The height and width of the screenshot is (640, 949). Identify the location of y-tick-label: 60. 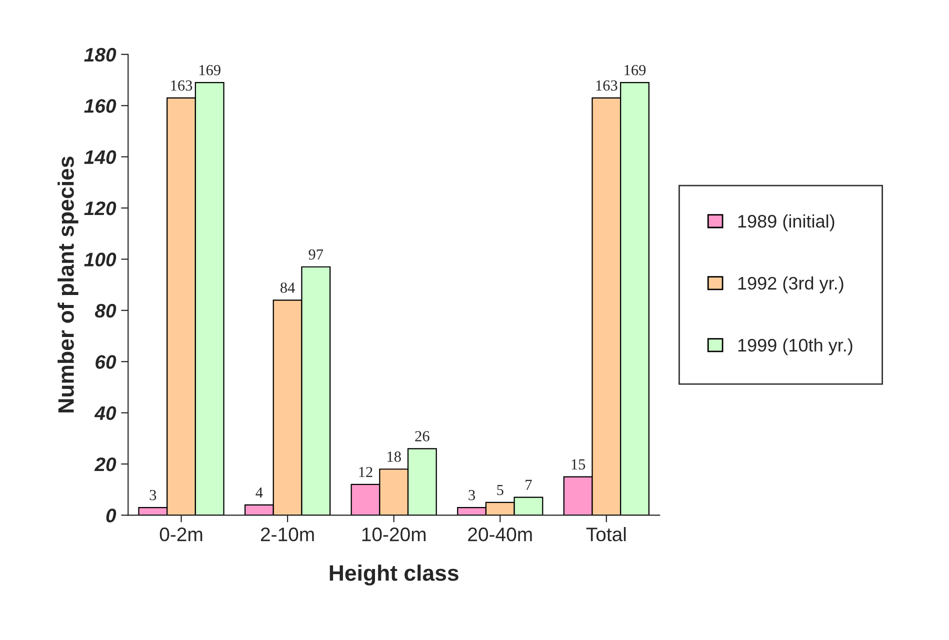
(106, 362).